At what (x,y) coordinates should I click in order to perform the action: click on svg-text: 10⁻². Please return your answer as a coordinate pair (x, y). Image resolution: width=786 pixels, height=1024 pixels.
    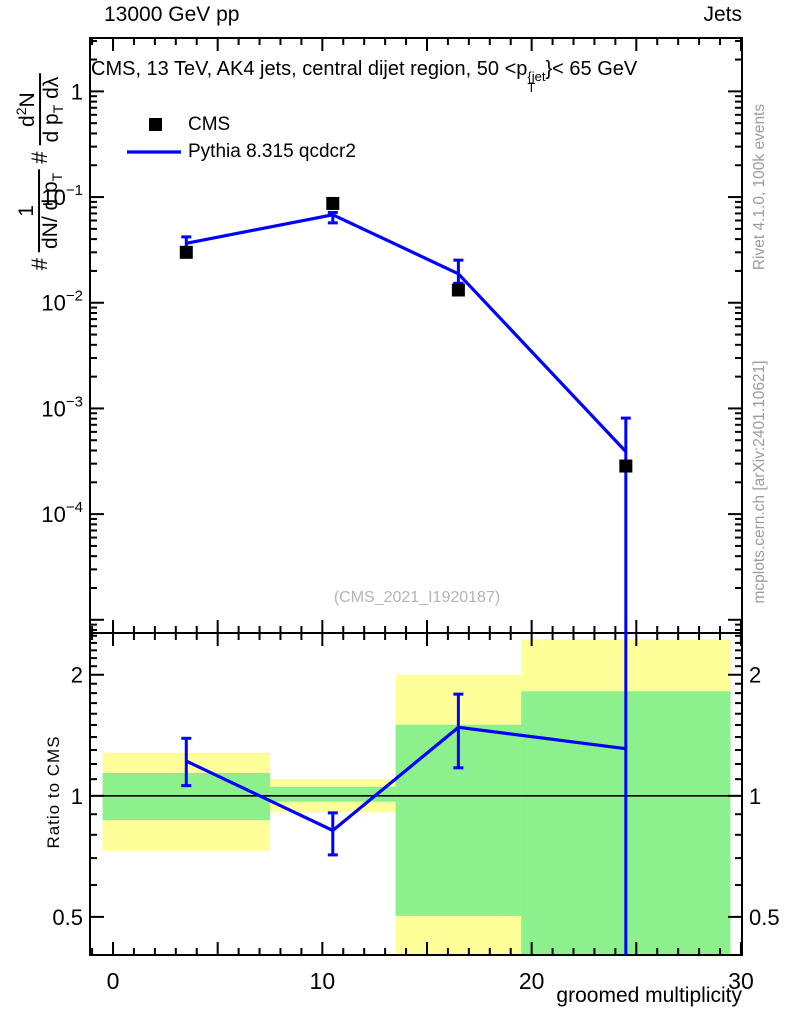
    Looking at the image, I should click on (62, 302).